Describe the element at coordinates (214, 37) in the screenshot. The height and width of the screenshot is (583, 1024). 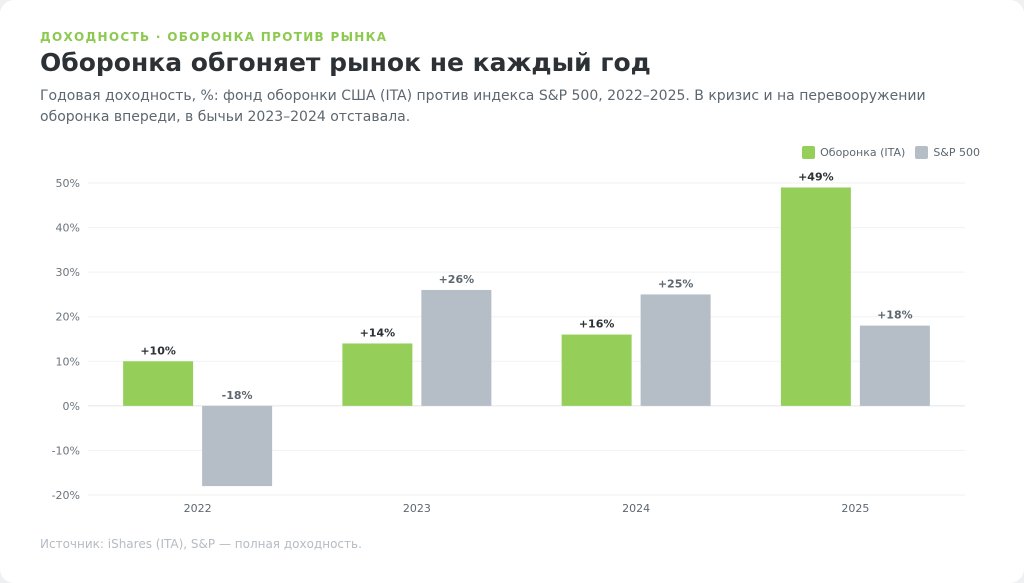
I see `eyebrow-label: ДОХОДНОСТЬ · ОБОРОНКА ПРОТИВ РЫНКА` at that location.